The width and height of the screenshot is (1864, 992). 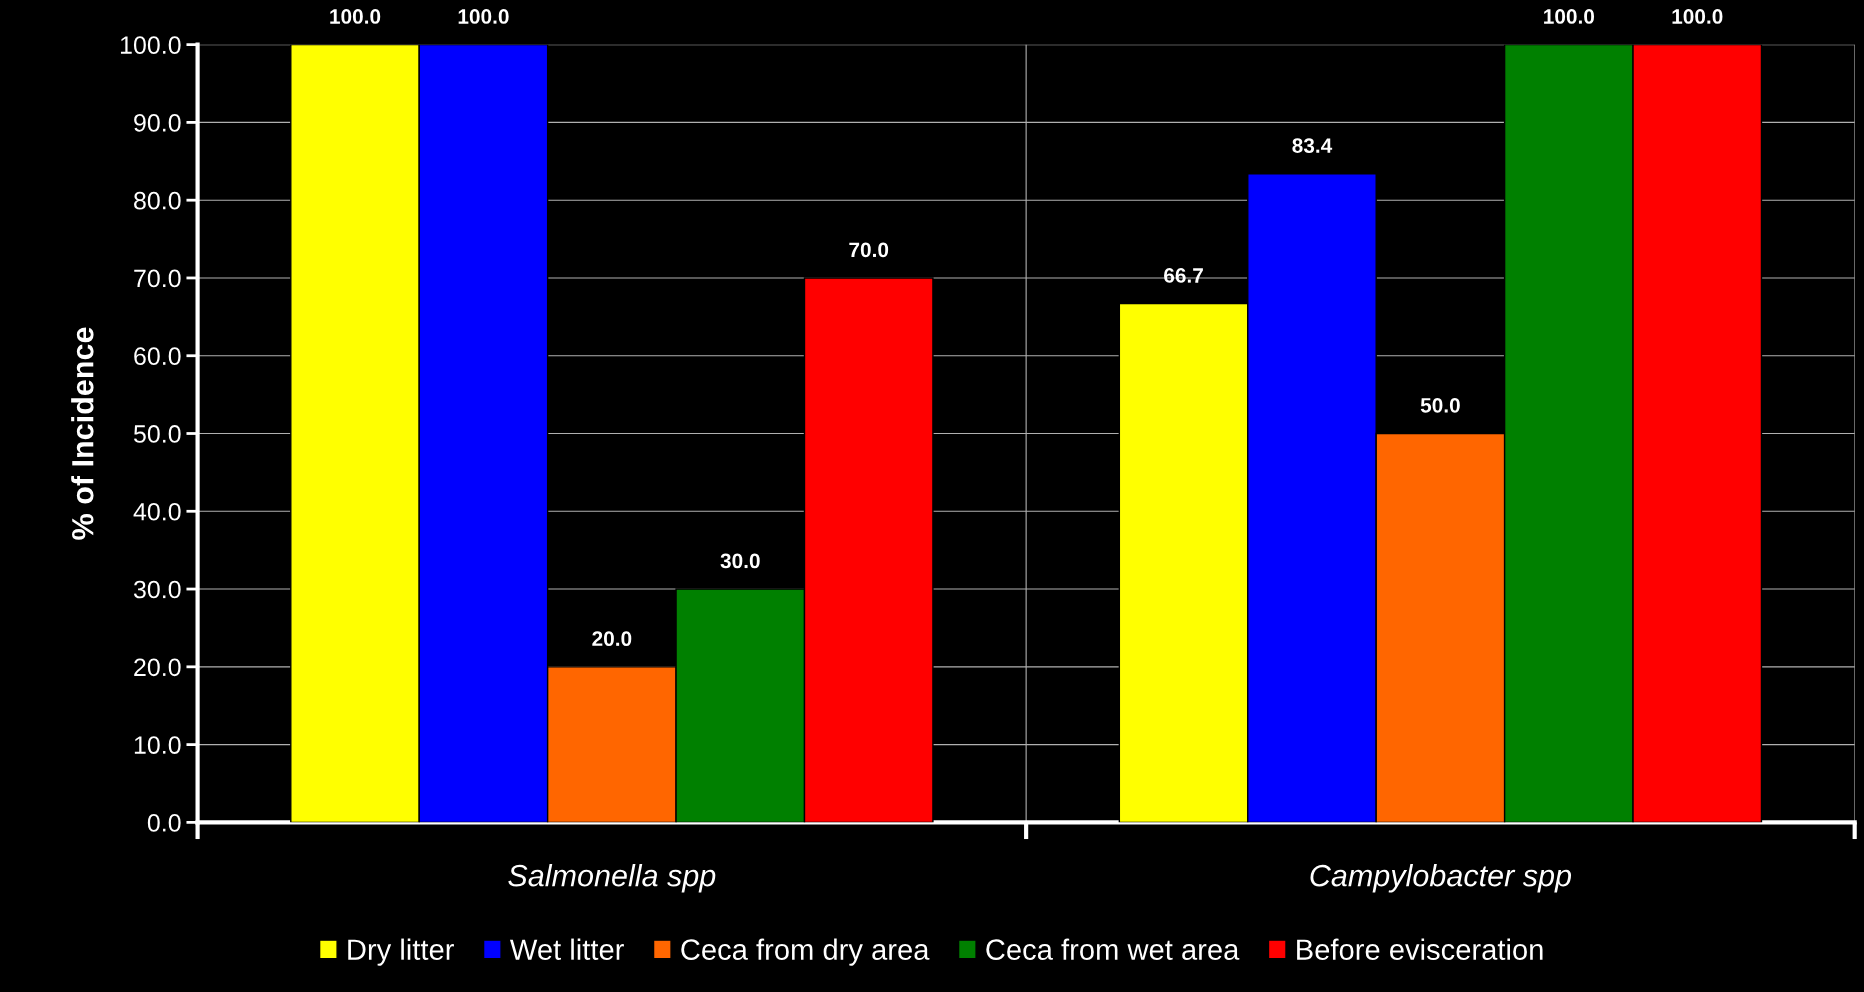 What do you see at coordinates (157, 123) in the screenshot?
I see `y-tick-label: 90.0` at bounding box center [157, 123].